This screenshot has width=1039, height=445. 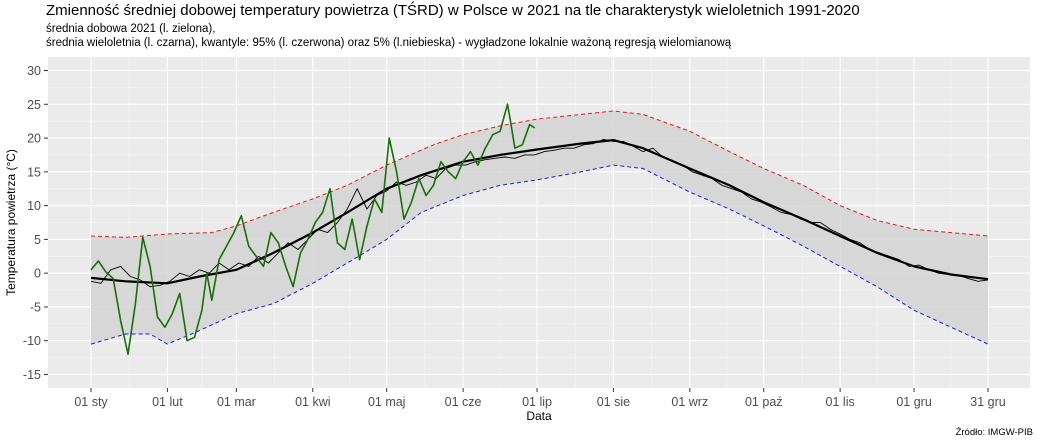 What do you see at coordinates (613, 402) in the screenshot?
I see `x-tick-label: 01 sie` at bounding box center [613, 402].